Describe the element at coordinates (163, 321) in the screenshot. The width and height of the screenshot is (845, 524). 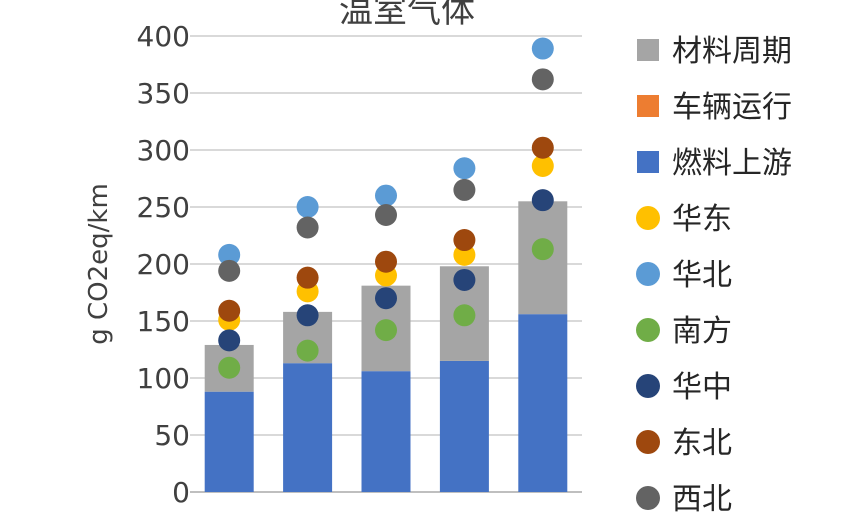
I see `y-tick-label: 150` at that location.